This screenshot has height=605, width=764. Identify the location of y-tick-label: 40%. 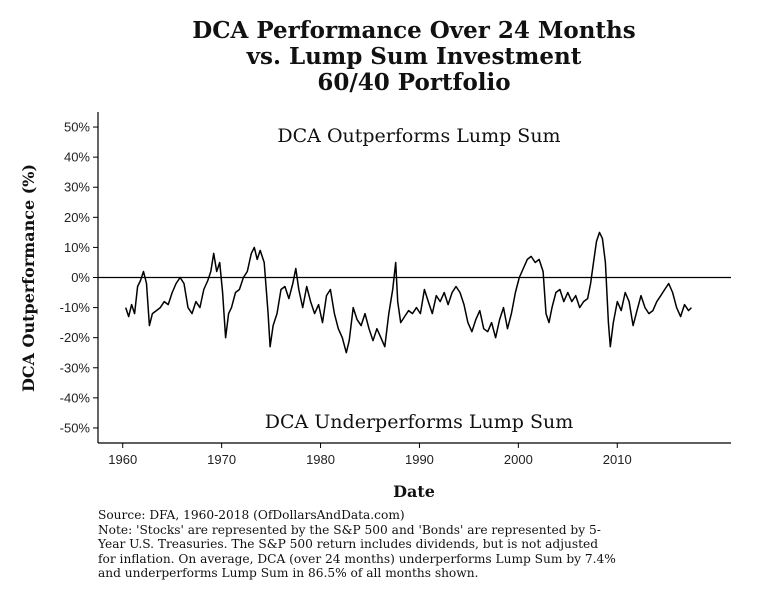
(77, 157).